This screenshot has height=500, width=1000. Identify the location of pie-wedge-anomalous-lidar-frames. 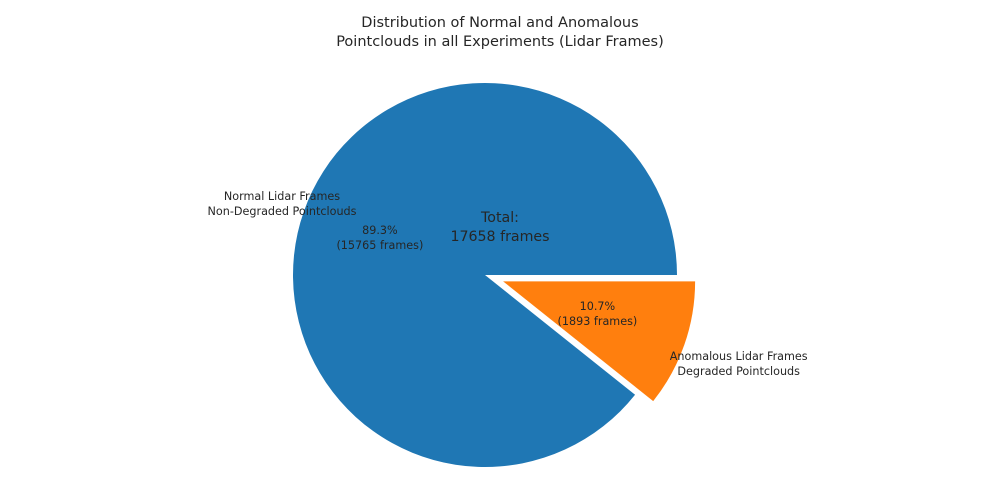
(599, 341).